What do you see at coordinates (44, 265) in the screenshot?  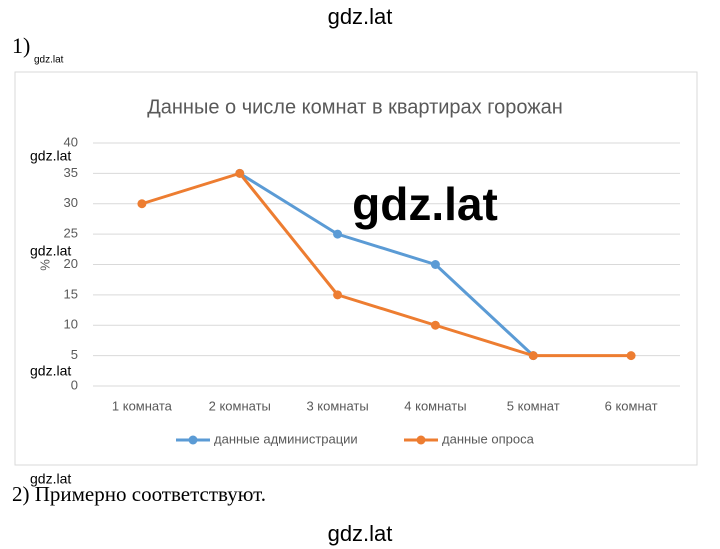 I see `y-axis-label: %` at bounding box center [44, 265].